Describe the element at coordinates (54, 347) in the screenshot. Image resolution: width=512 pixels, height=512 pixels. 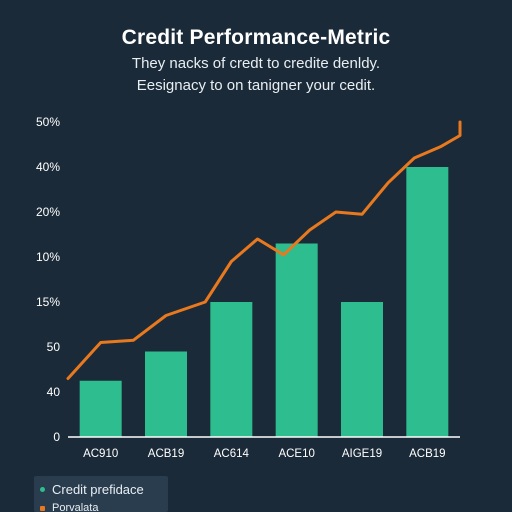
I see `y-tick-label: 50` at that location.